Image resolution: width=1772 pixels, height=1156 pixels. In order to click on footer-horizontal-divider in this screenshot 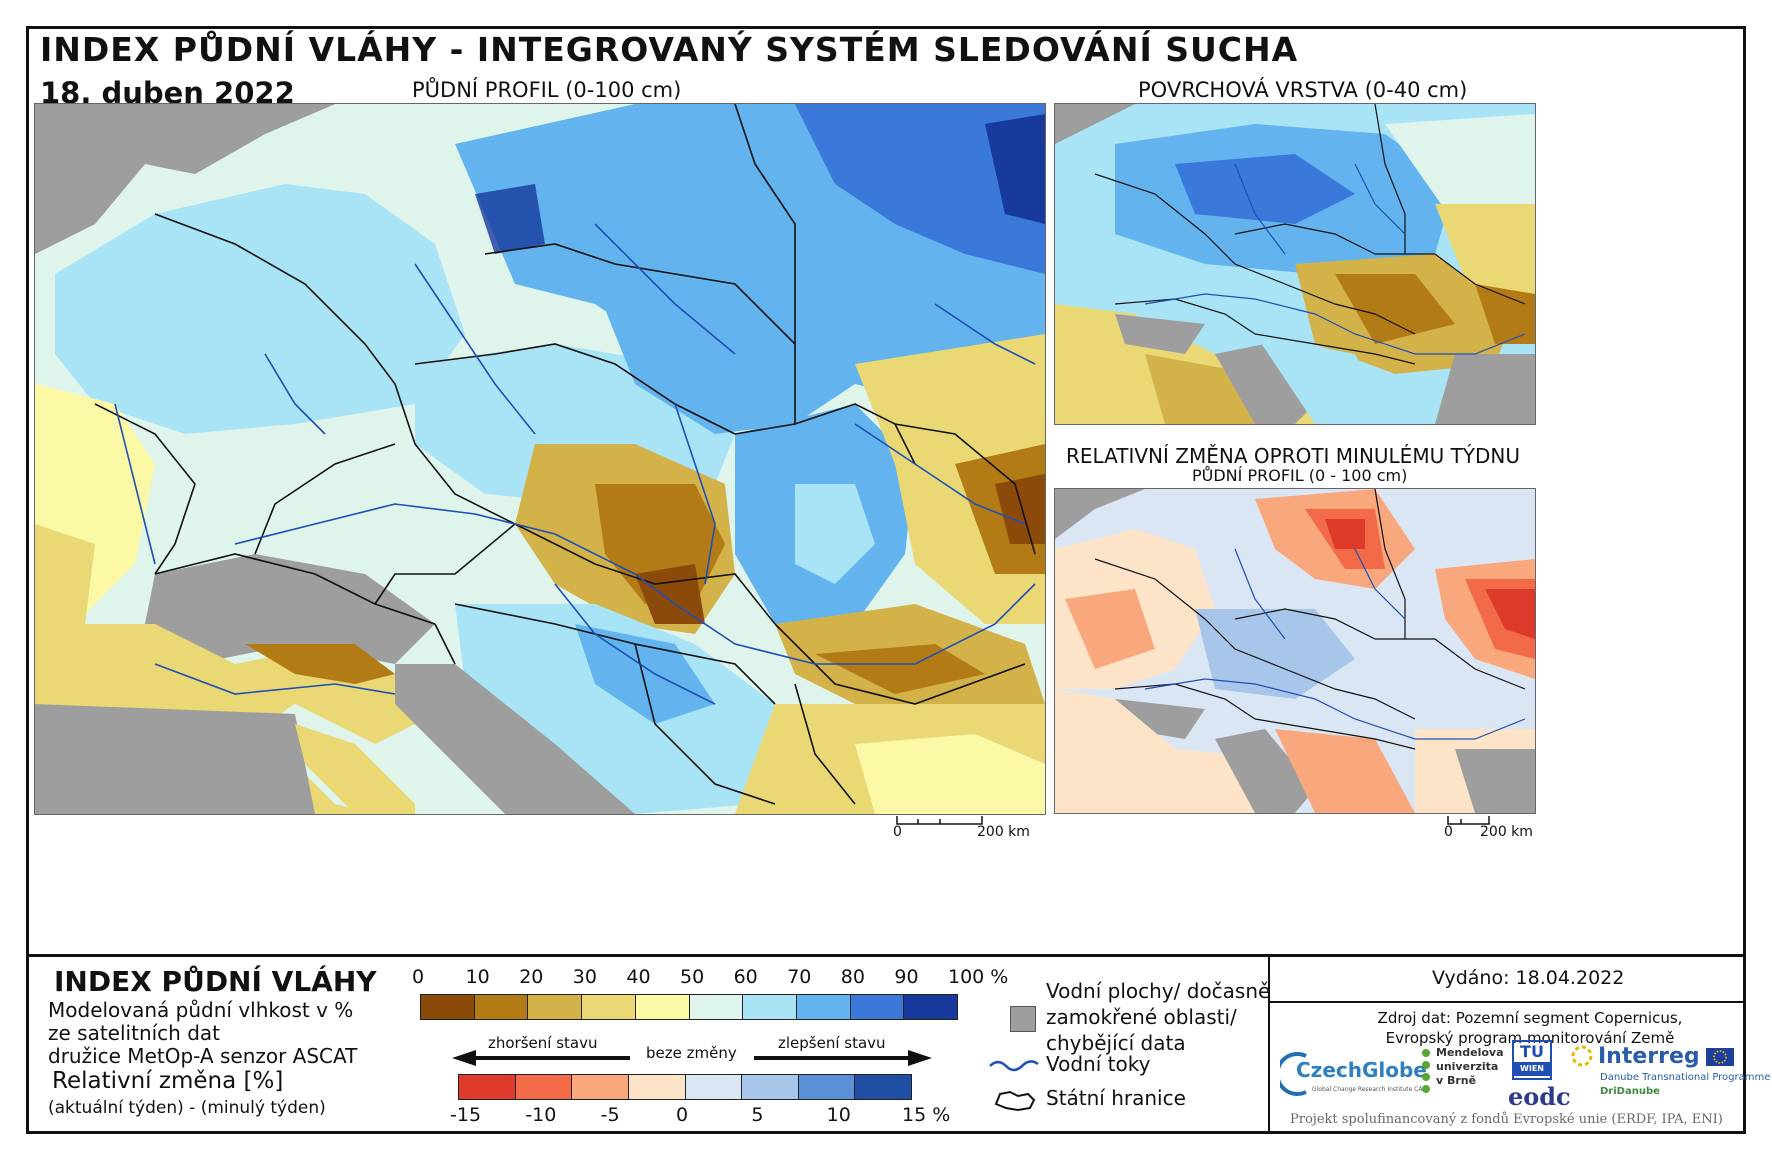, I will do `click(1508, 1002)`.